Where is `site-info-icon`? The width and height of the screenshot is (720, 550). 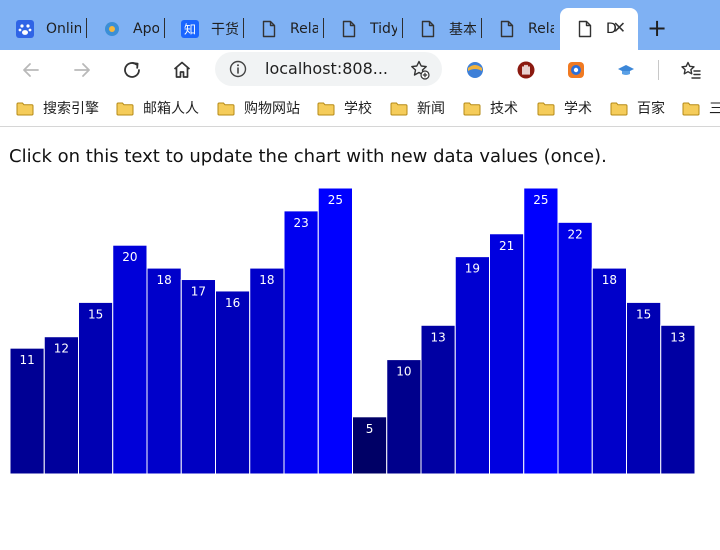
site-info-icon is located at coordinates (238, 71).